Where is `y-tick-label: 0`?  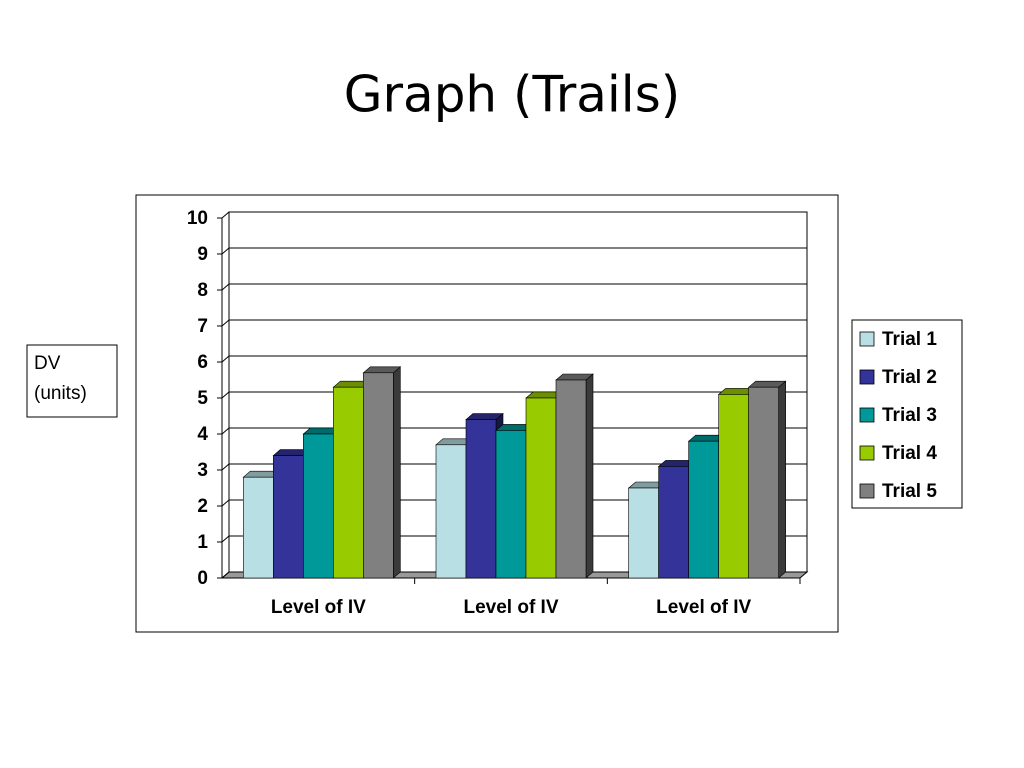 y-tick-label: 0 is located at coordinates (202, 578).